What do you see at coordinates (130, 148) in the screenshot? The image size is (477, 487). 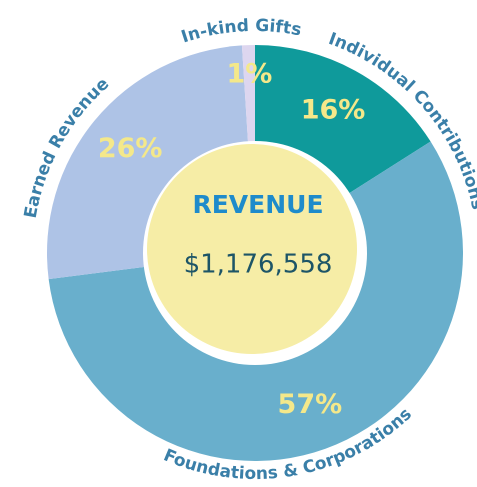 I see `value-label: 26%` at bounding box center [130, 148].